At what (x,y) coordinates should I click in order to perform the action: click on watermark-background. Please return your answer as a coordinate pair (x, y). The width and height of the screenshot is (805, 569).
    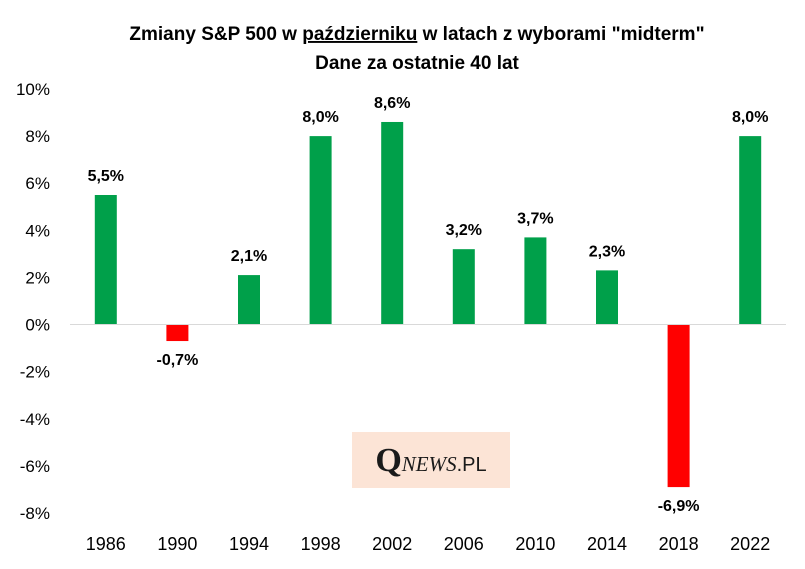
    Looking at the image, I should click on (431, 460).